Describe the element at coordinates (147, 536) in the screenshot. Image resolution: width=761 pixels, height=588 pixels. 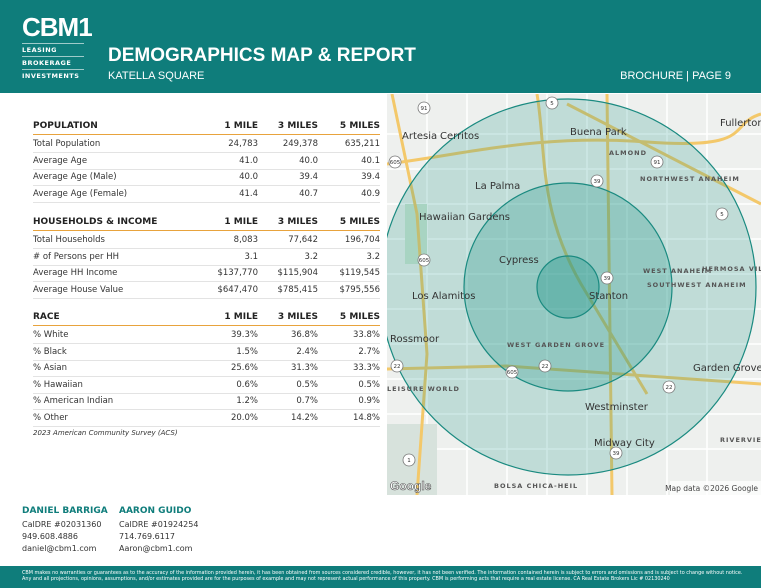
I see `contact-phone: 714.769.6117` at that location.